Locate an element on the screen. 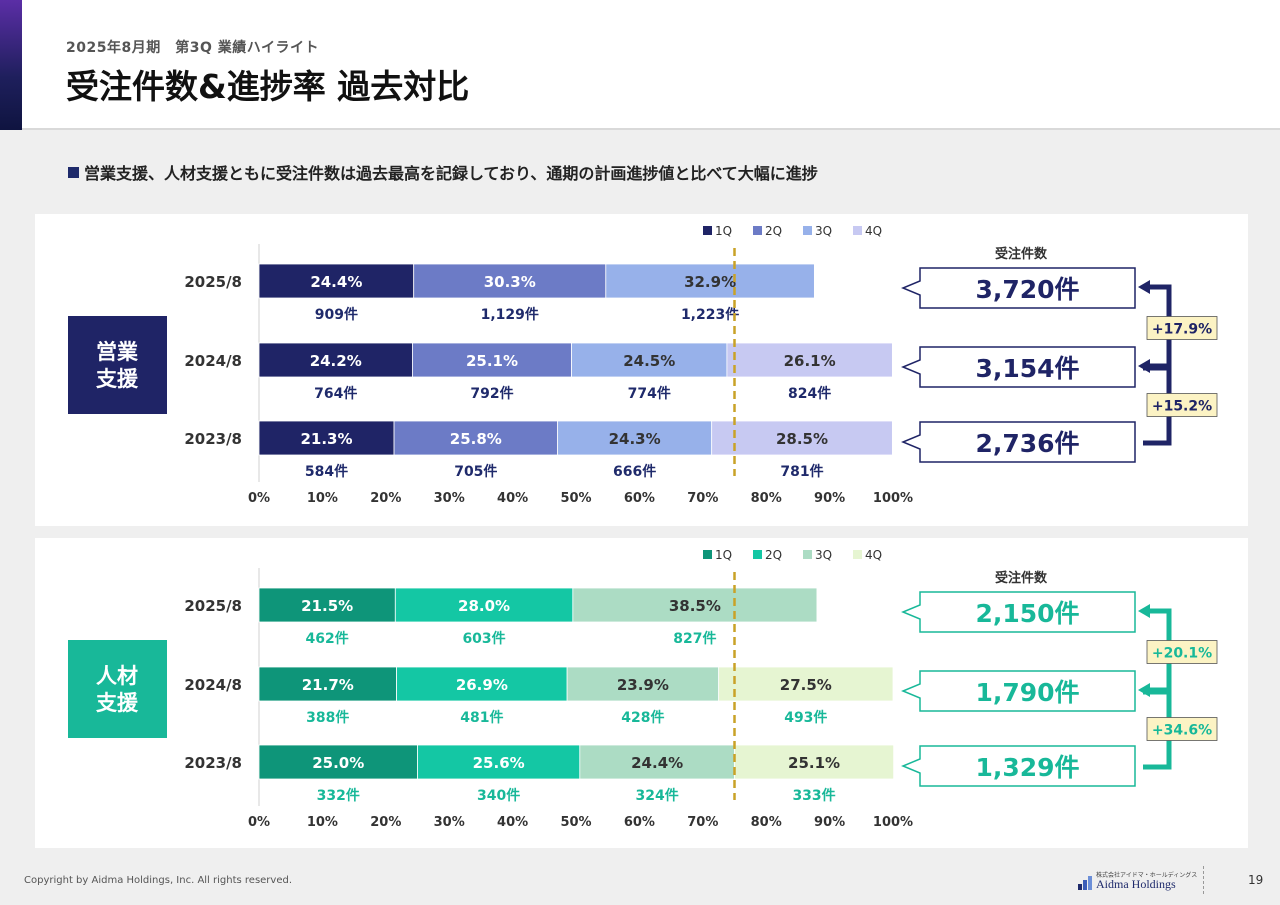 The width and height of the screenshot is (1280, 905). bar-count-label: 764件 is located at coordinates (335, 393).